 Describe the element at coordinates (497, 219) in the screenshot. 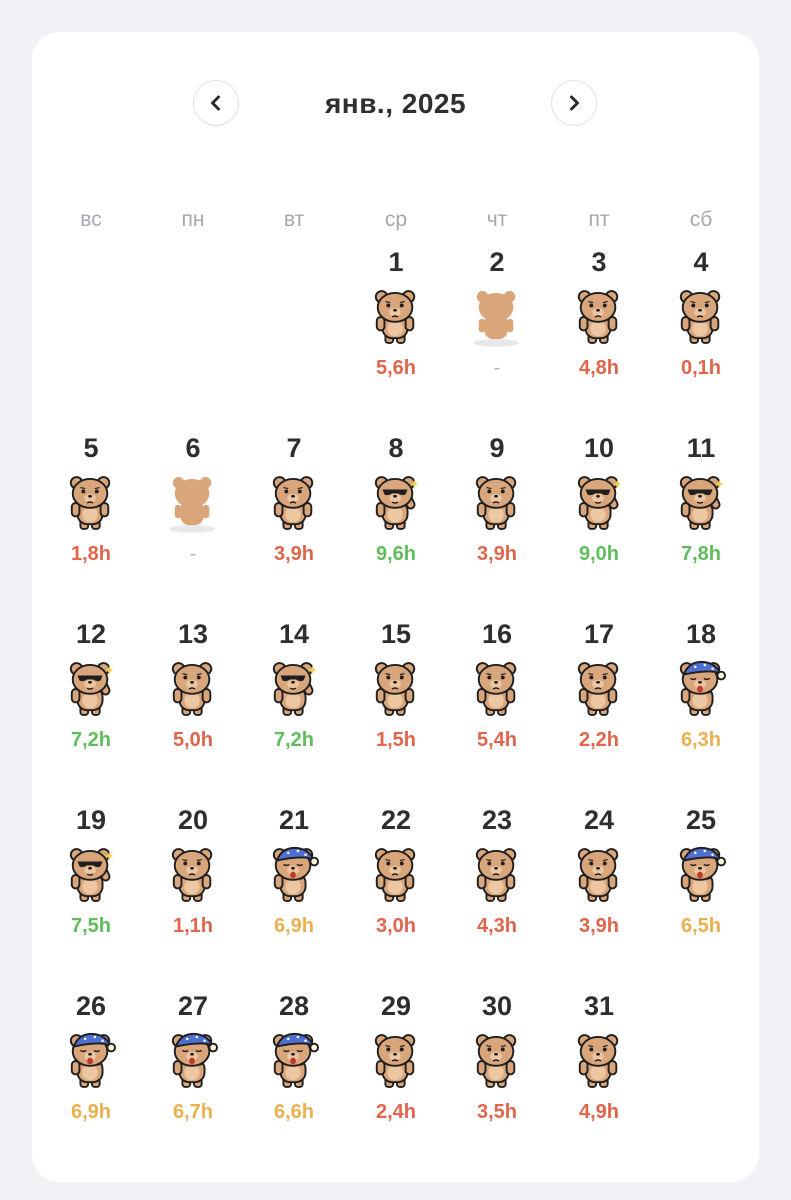

I see `weekday-label: чт` at that location.